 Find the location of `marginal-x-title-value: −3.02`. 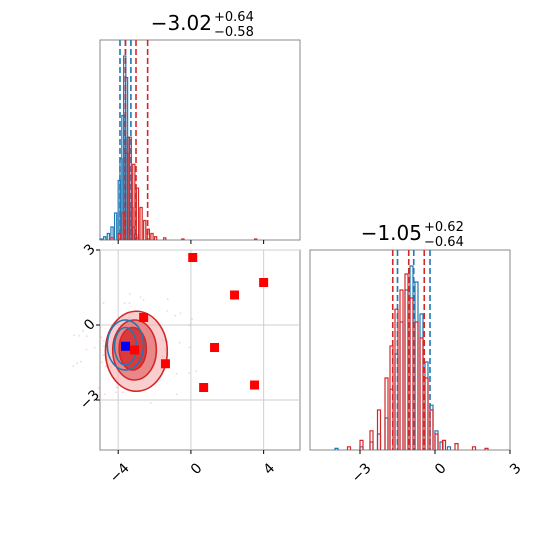

marginal-x-title-value: −3.02 is located at coordinates (181, 23).